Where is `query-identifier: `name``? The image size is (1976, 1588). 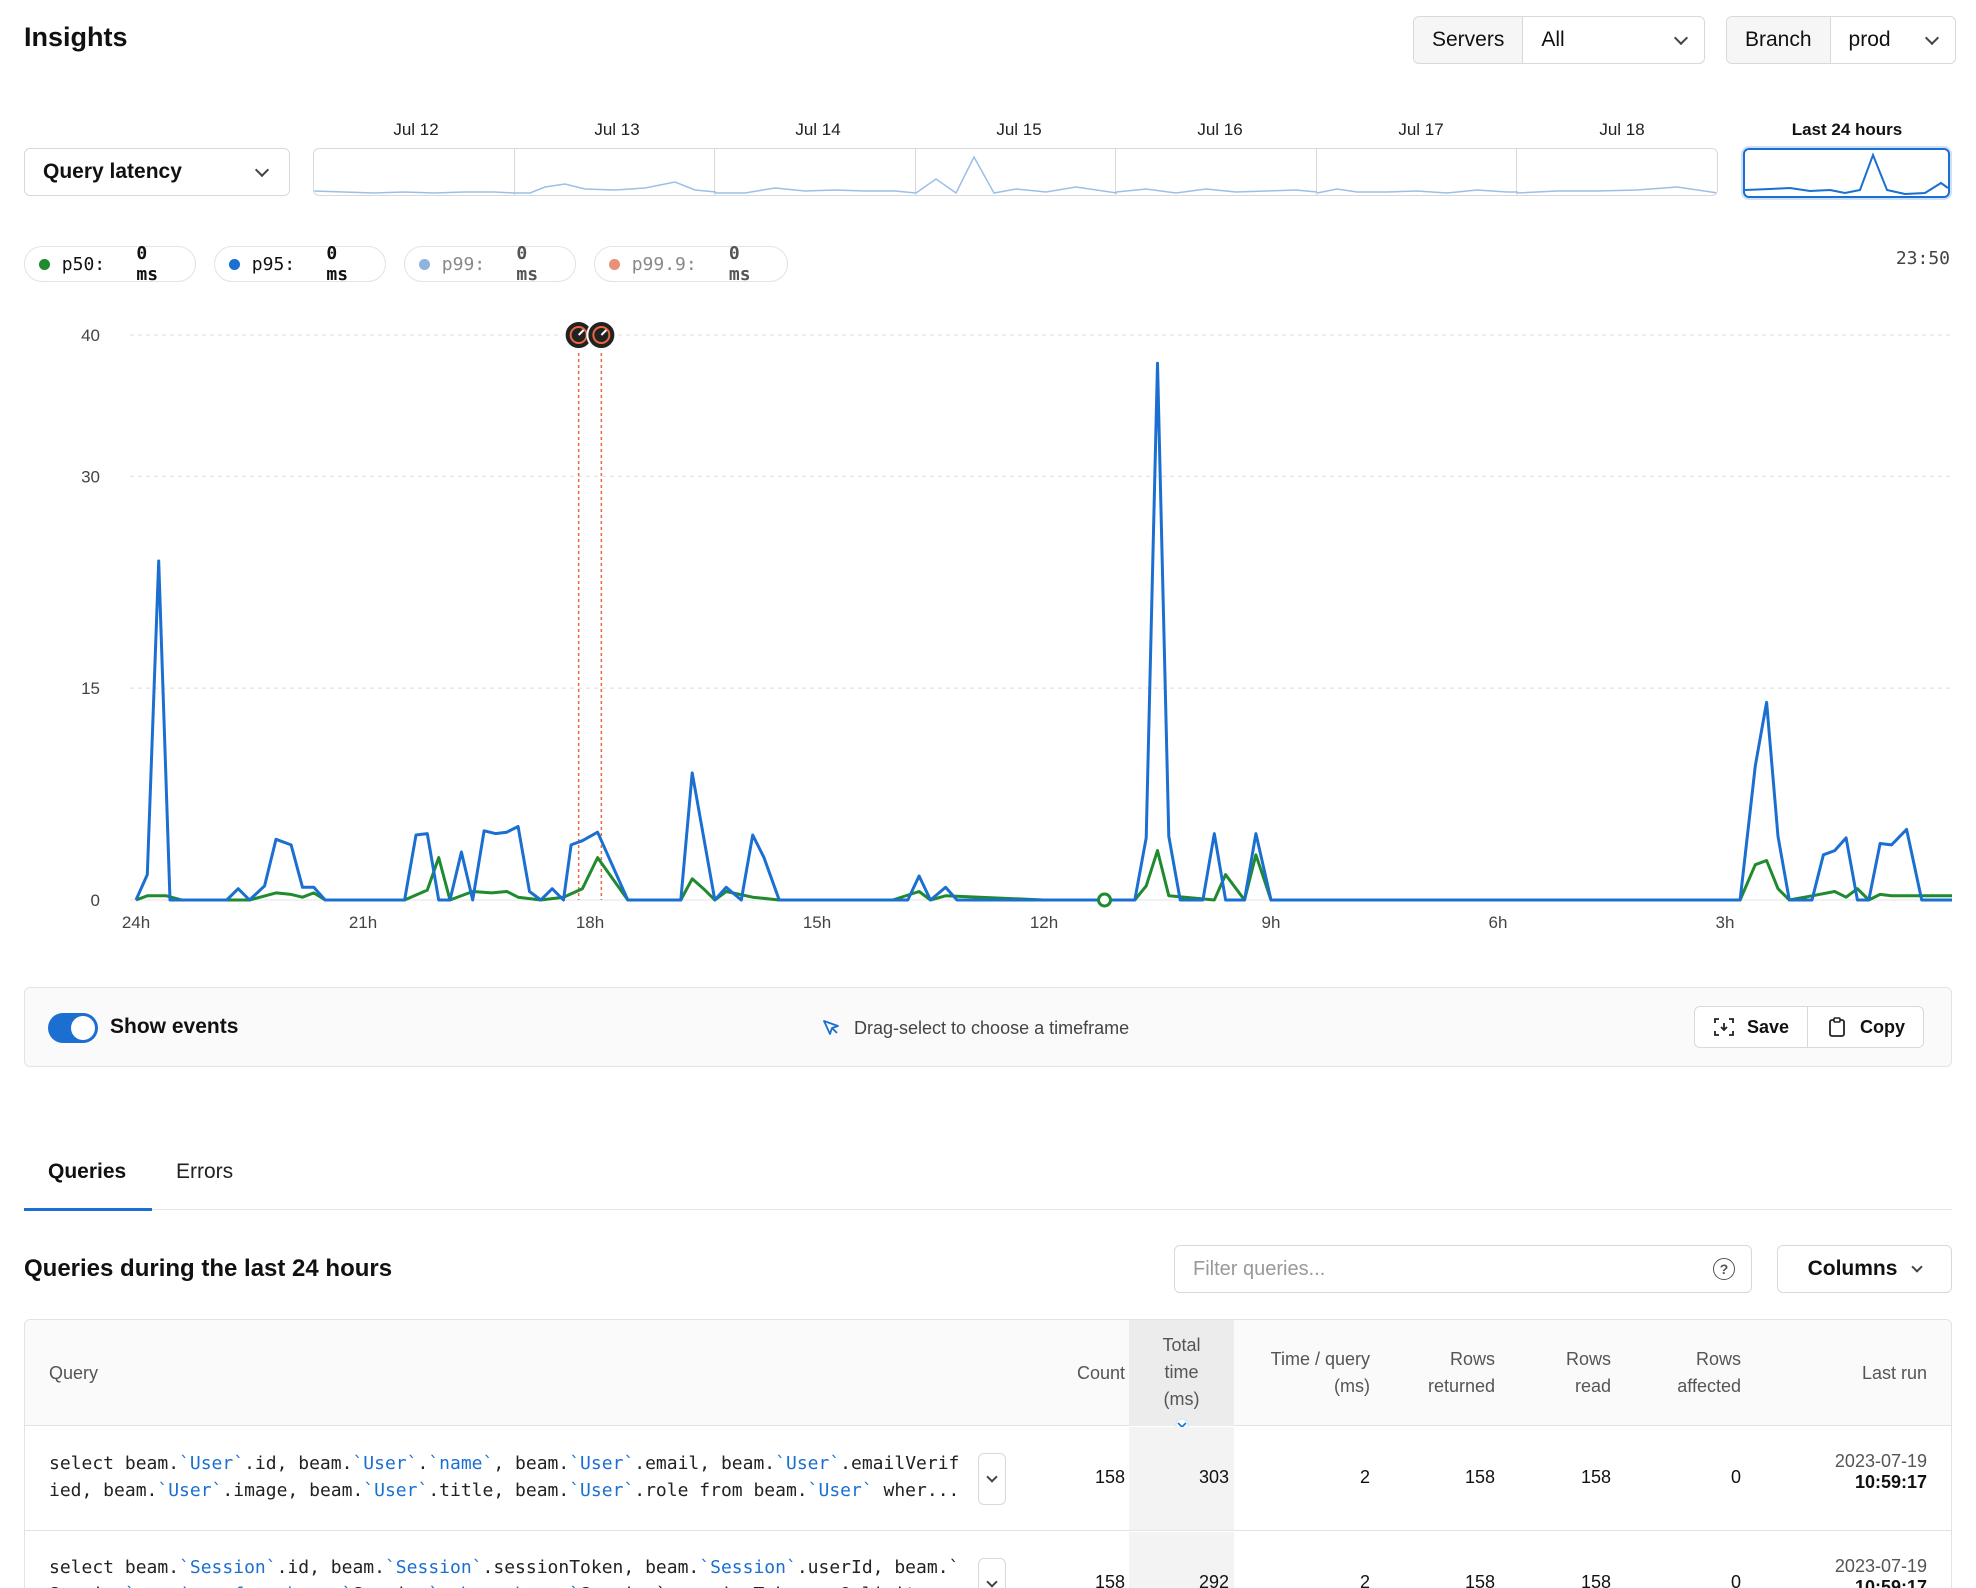 query-identifier: `name` is located at coordinates (461, 1463).